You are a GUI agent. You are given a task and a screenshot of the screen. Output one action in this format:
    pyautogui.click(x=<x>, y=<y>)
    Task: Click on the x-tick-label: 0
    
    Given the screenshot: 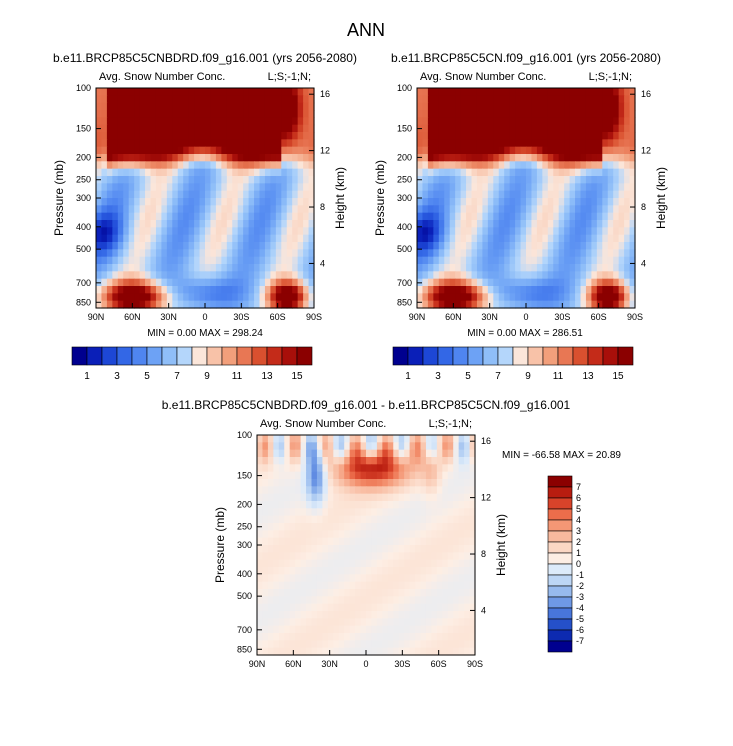 What is the action you would take?
    pyautogui.click(x=204, y=317)
    